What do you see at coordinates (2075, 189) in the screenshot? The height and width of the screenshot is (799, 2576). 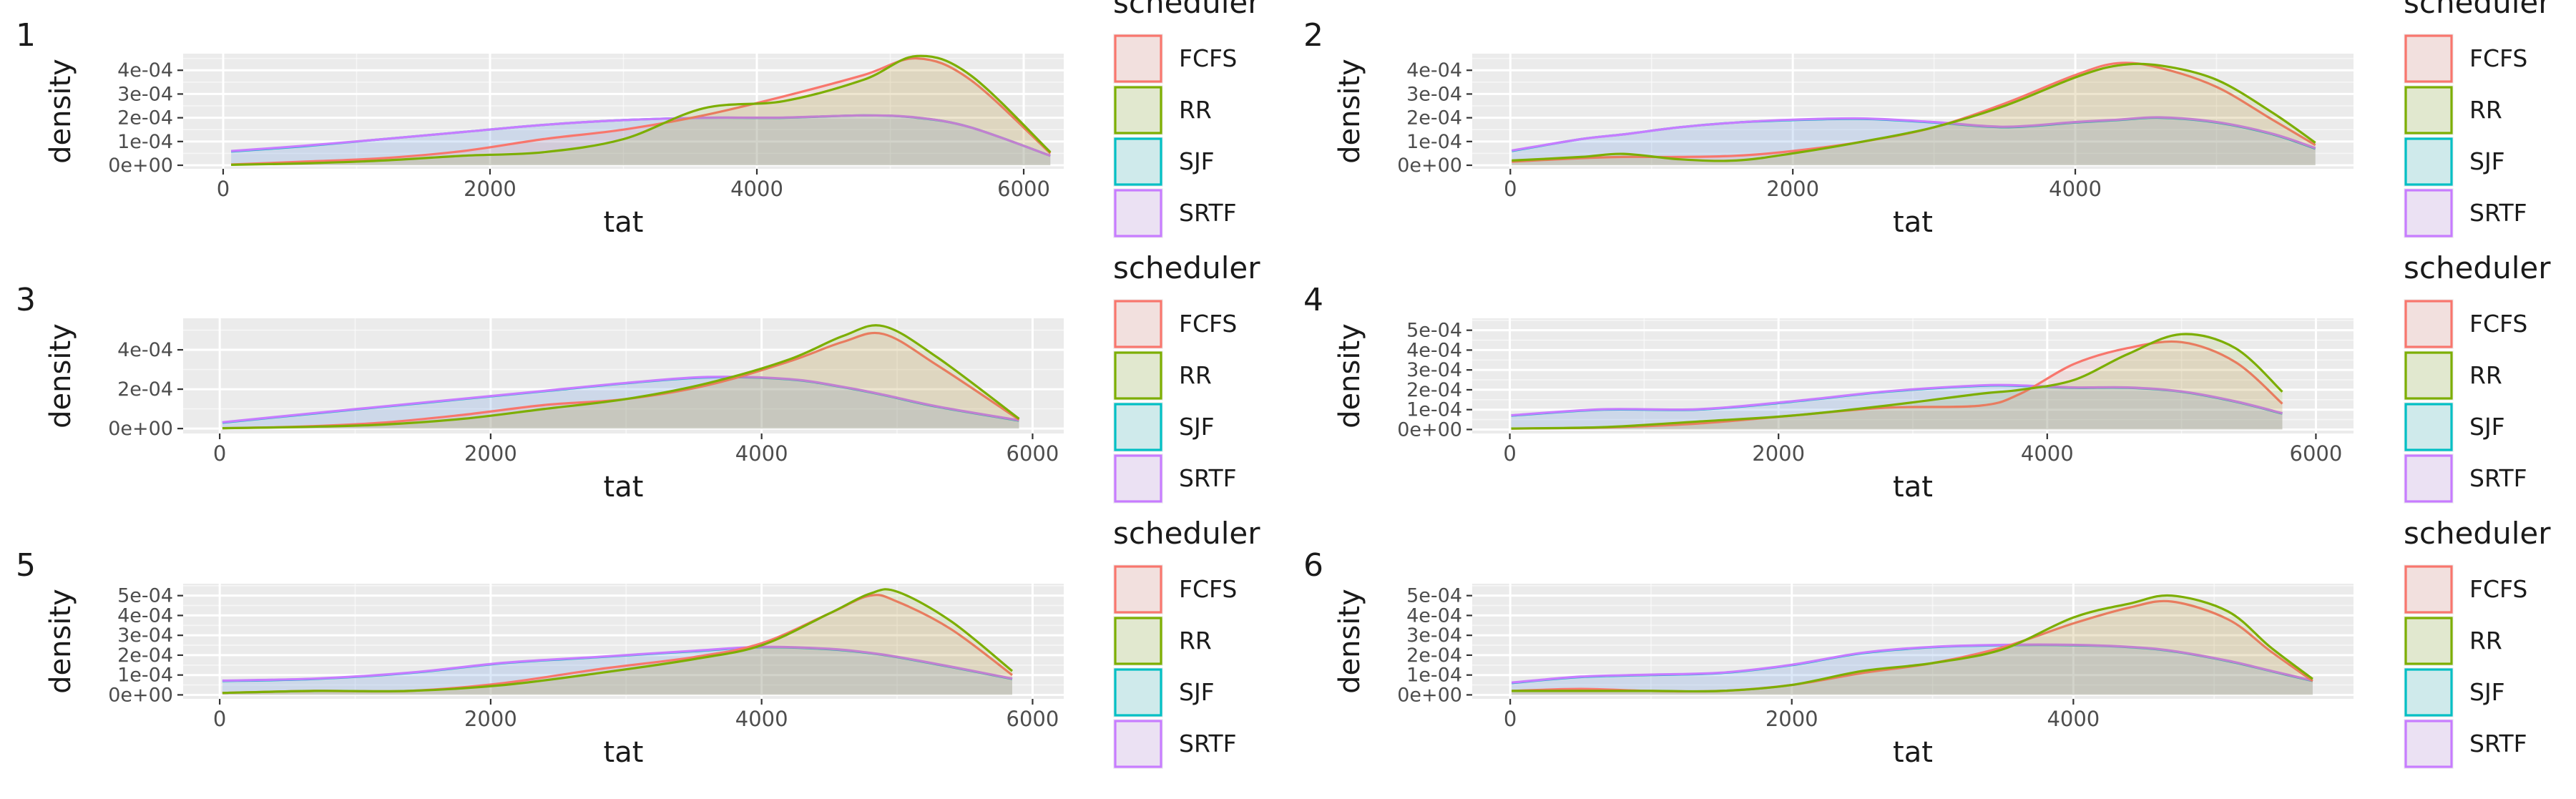 I see `x-tick-label: 4000` at bounding box center [2075, 189].